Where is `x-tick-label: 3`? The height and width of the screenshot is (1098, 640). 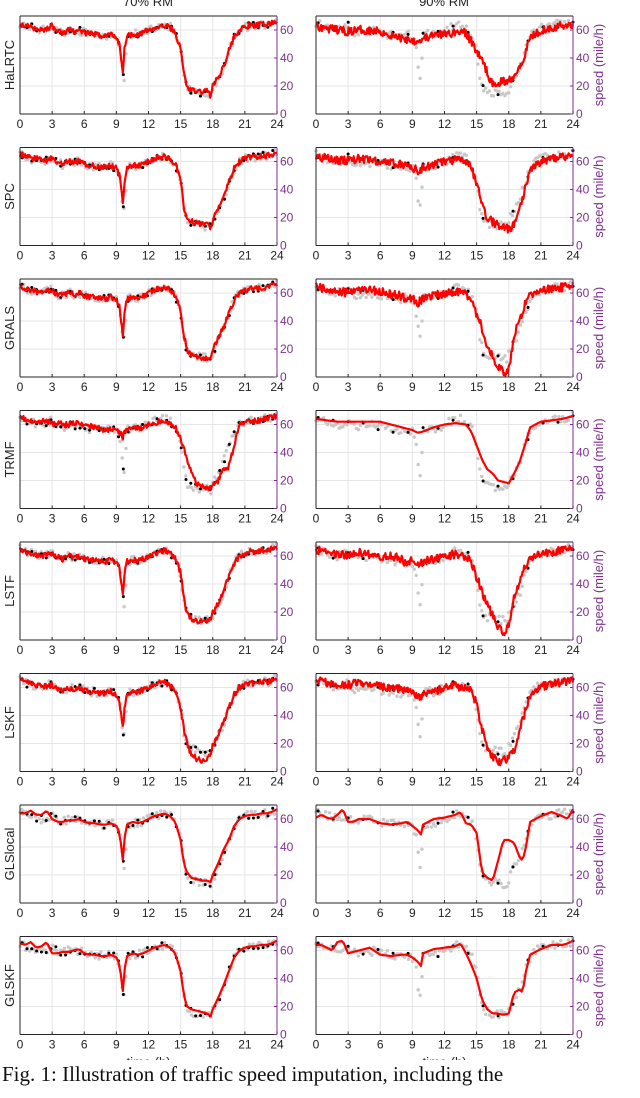
x-tick-label: 3 is located at coordinates (348, 913).